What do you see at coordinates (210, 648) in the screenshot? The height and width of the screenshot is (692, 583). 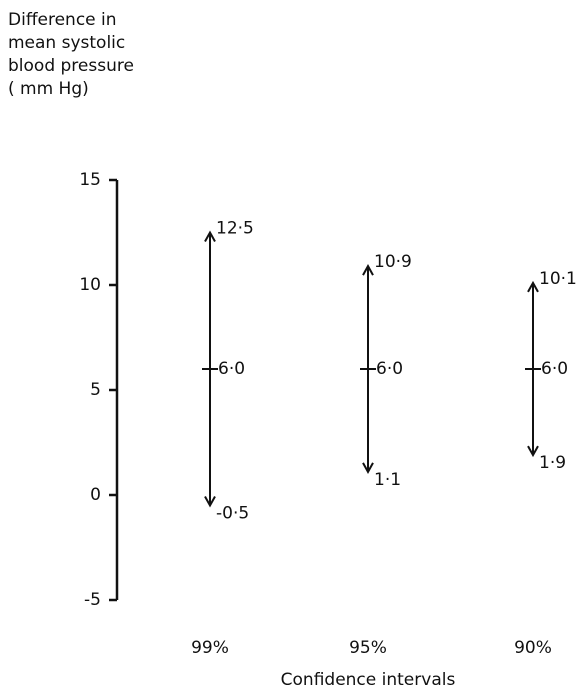 I see `x-tick-label: 99%` at bounding box center [210, 648].